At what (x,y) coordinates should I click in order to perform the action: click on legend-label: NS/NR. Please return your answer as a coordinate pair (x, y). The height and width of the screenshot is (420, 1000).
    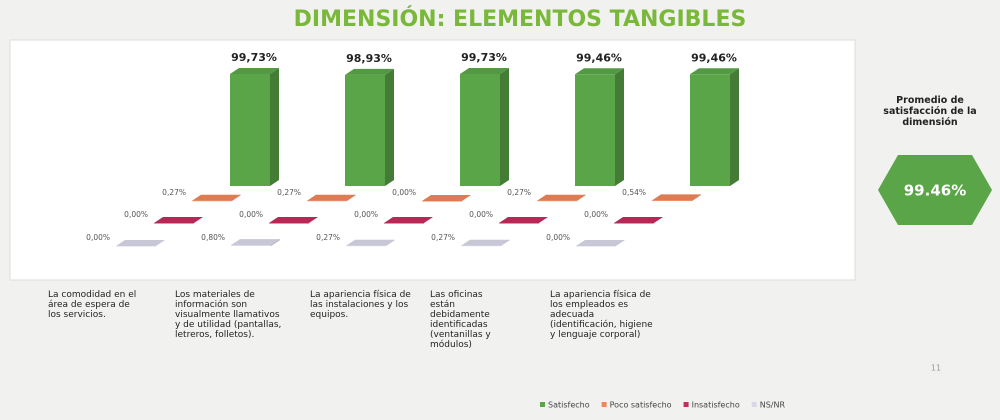
    Looking at the image, I should click on (773, 405).